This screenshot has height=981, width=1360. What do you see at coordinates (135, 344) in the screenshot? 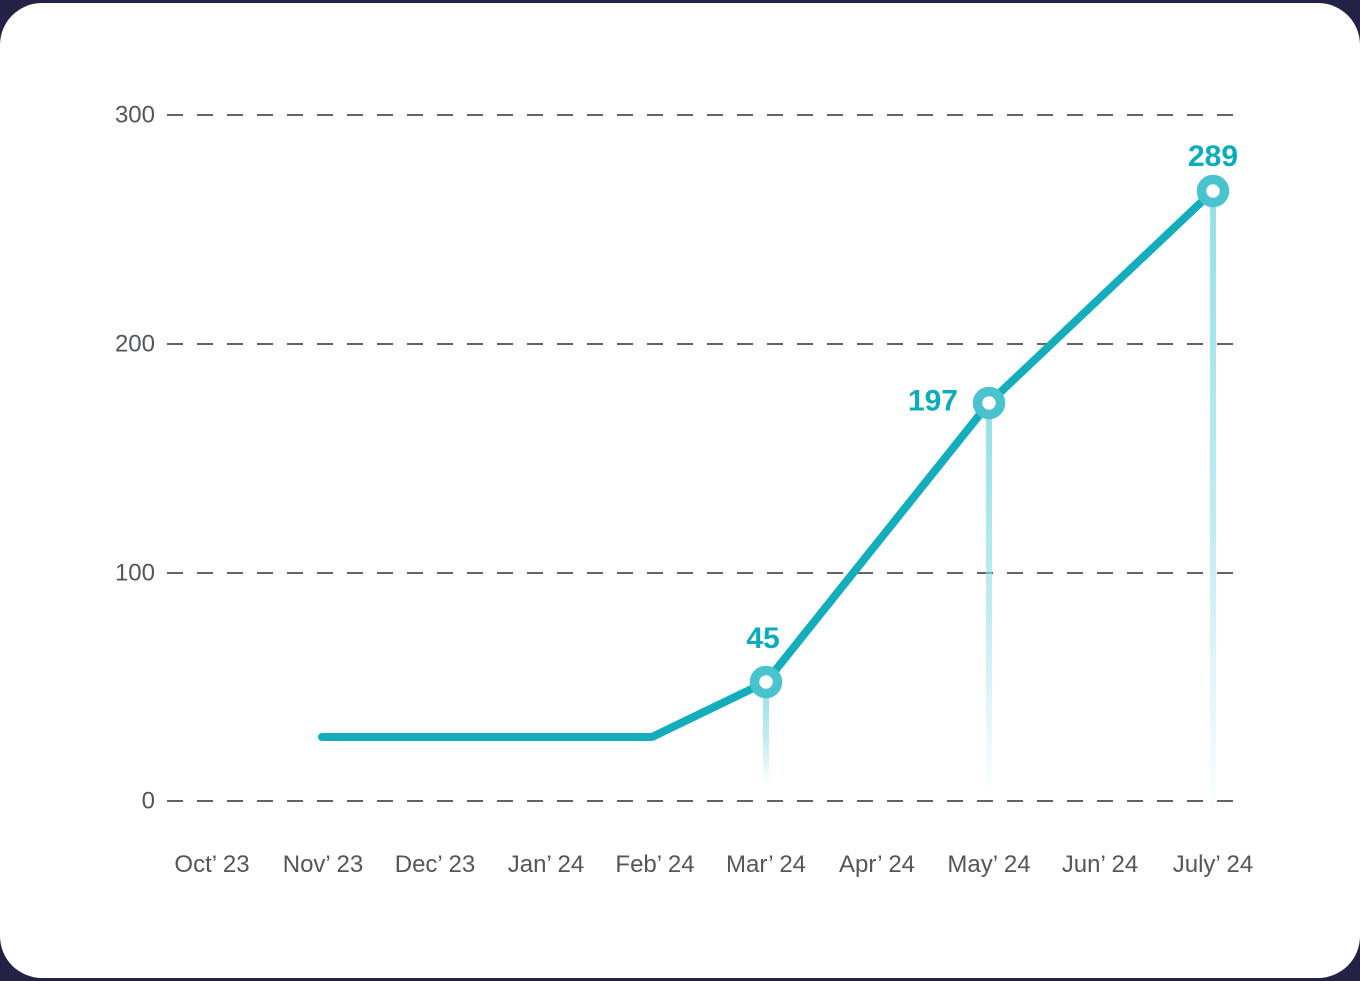
I see `y-axis-tick-label: 200` at bounding box center [135, 344].